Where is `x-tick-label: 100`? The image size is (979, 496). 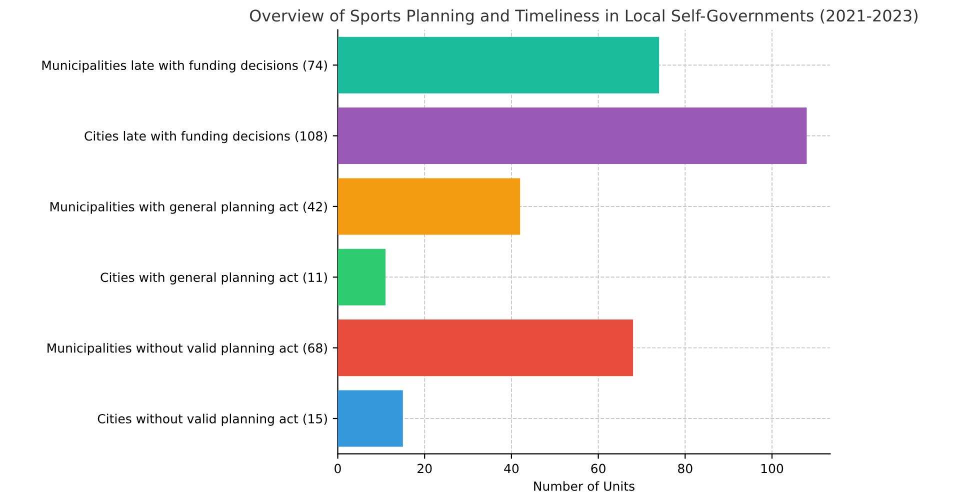
x-tick-label: 100 is located at coordinates (772, 469).